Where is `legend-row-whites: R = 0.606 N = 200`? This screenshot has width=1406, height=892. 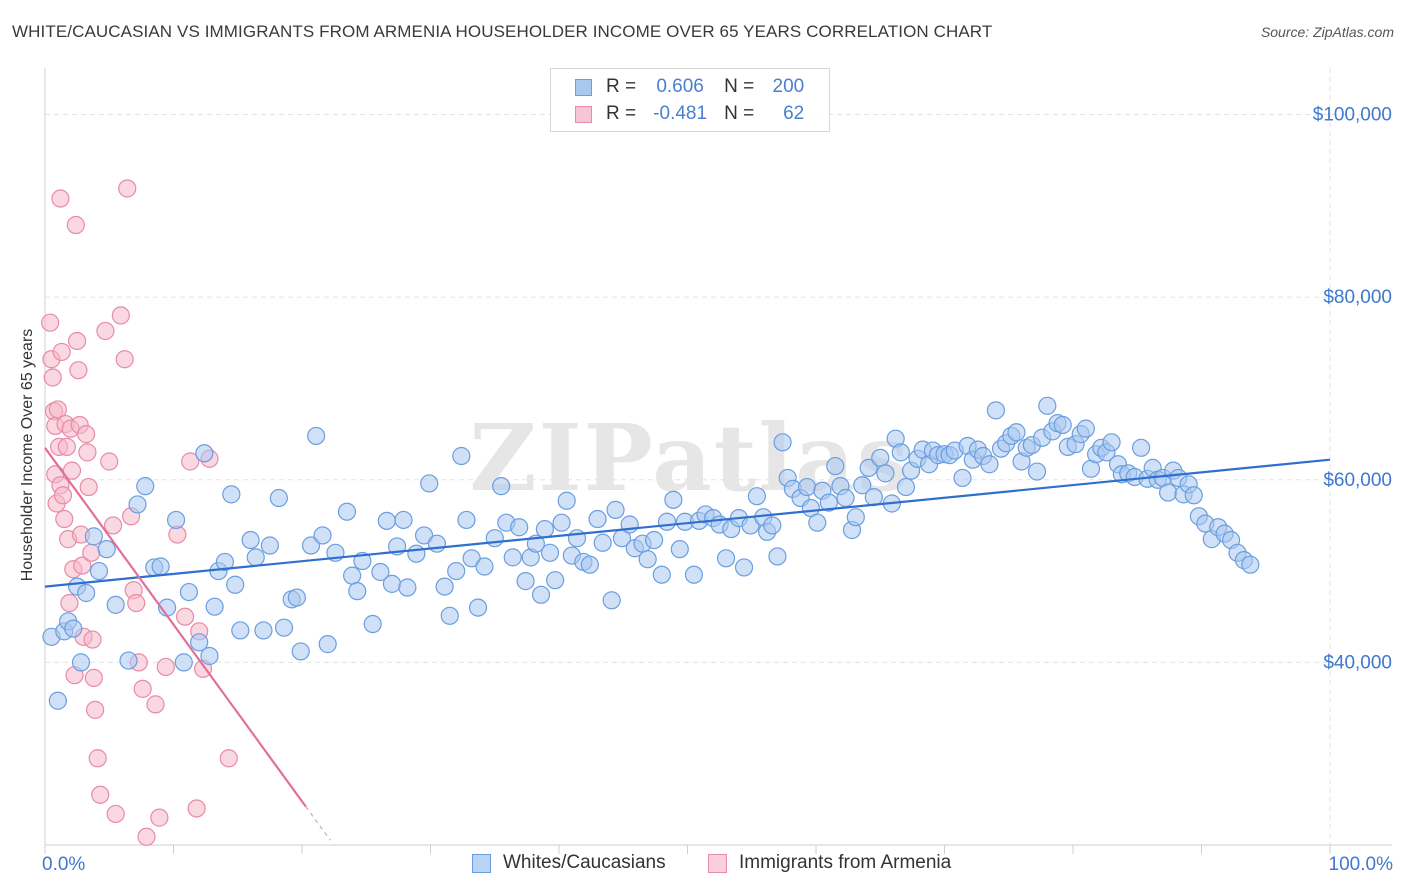 legend-row-whites: R = 0.606 N = 200 is located at coordinates (677, 87).